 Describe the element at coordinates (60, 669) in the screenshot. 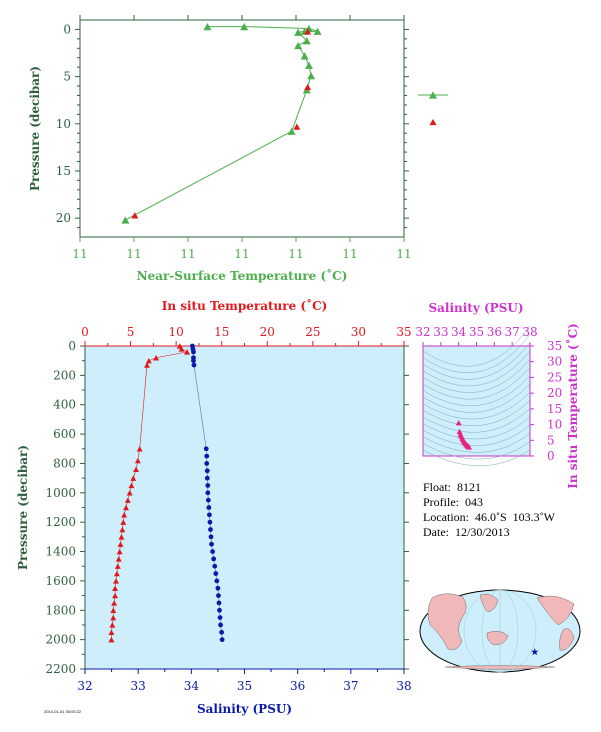

I see `pressure-tick-label: 2200` at that location.